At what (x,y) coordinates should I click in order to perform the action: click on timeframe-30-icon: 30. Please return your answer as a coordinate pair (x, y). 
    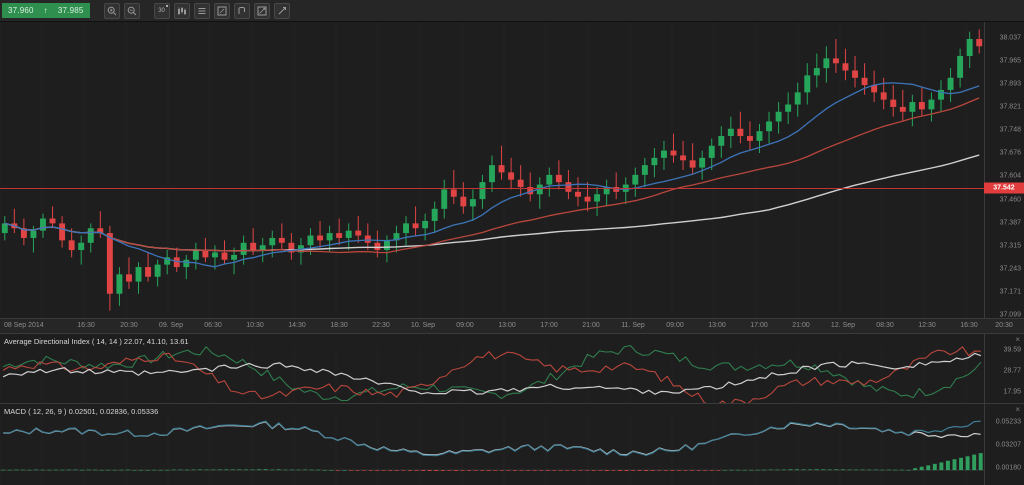
    Looking at the image, I should click on (161, 10).